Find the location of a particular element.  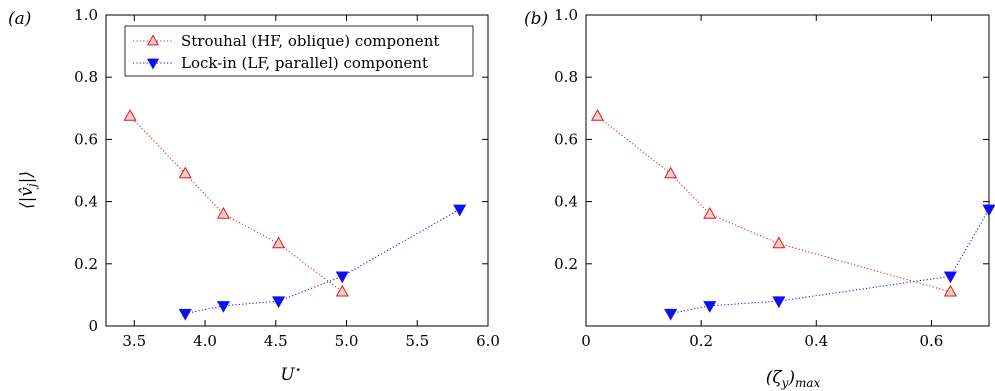

panel-b-xtick-label: 0.6 is located at coordinates (931, 341).